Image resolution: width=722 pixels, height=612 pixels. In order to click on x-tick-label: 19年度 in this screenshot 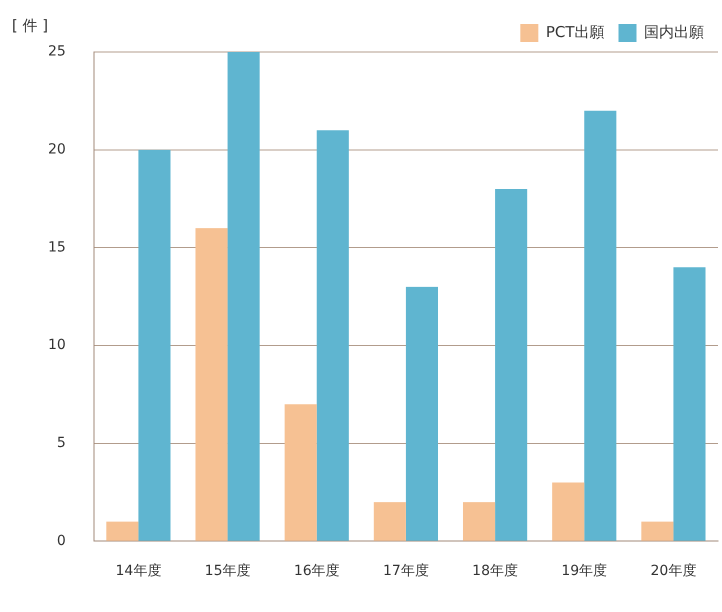, I will do `click(584, 571)`.